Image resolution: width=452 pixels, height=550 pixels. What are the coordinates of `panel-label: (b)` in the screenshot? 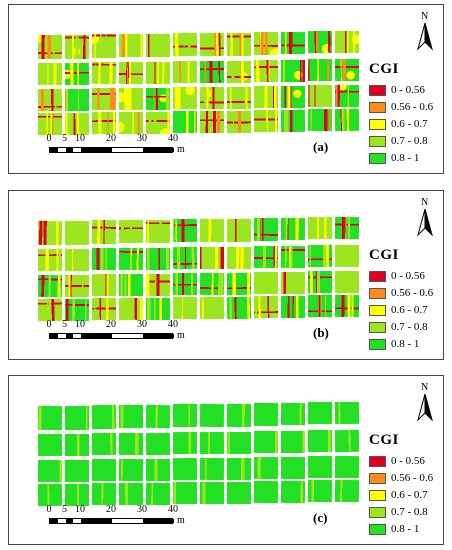 It's located at (321, 332).